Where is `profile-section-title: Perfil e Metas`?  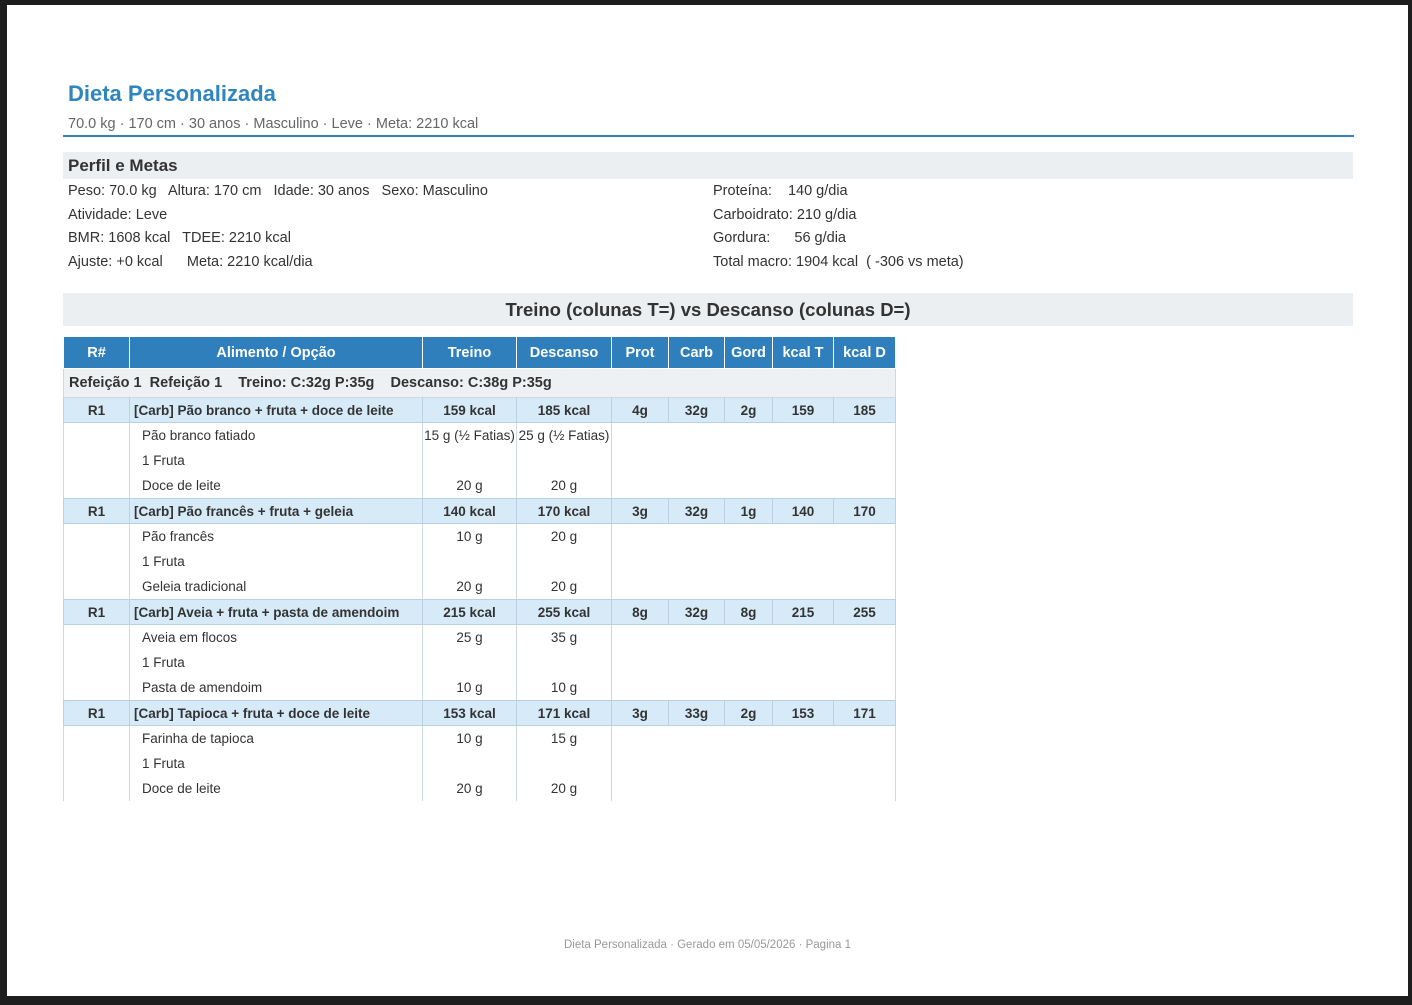
profile-section-title: Perfil e Metas is located at coordinates (123, 165).